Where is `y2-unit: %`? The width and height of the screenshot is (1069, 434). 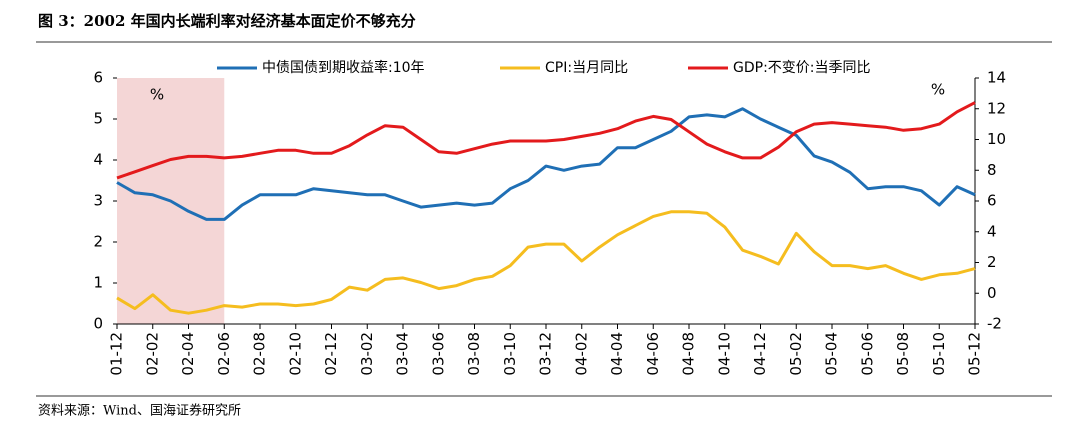
y2-unit: % is located at coordinates (938, 90).